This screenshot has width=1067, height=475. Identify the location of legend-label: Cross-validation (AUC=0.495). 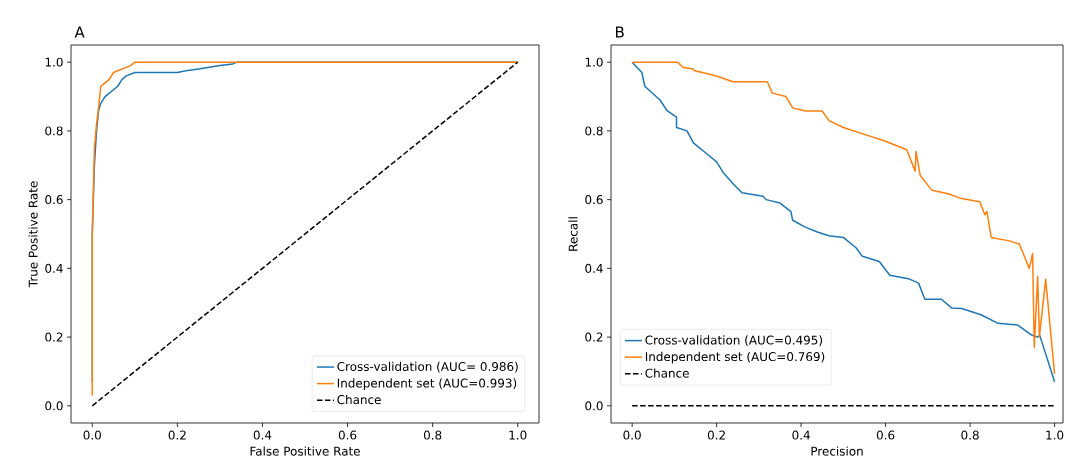
(733, 340).